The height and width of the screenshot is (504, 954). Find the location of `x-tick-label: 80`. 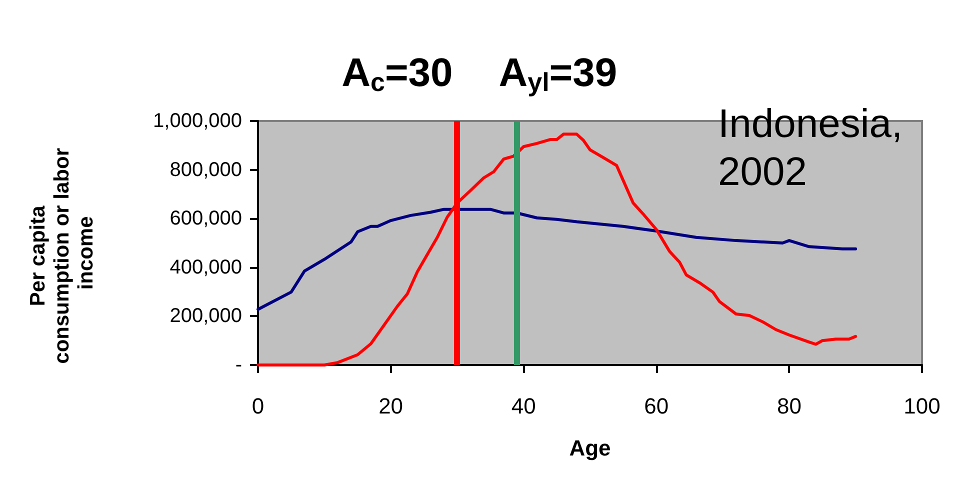

x-tick-label: 80 is located at coordinates (789, 406).